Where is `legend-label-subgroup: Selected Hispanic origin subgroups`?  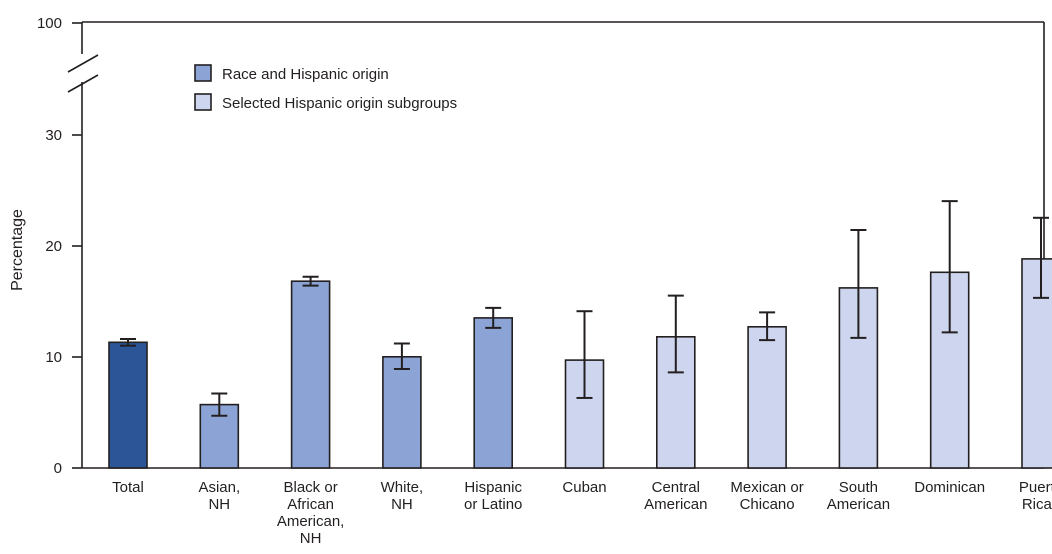
legend-label-subgroup: Selected Hispanic origin subgroups is located at coordinates (339, 103).